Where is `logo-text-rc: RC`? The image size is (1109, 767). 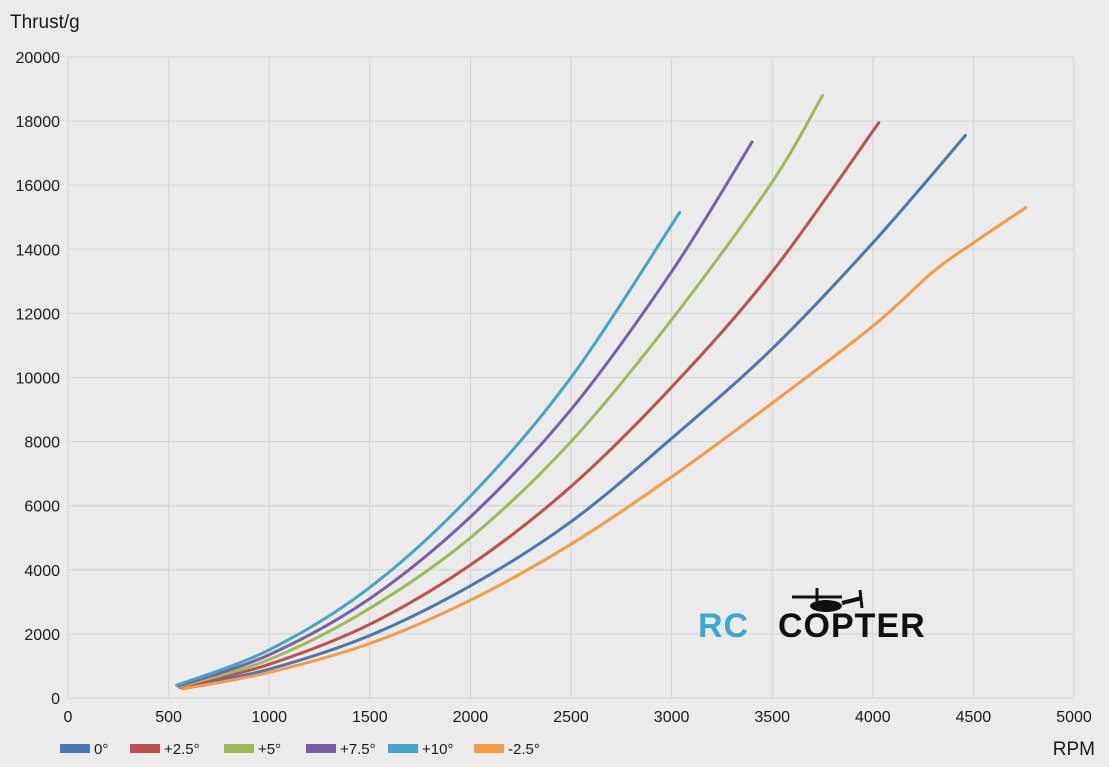 logo-text-rc: RC is located at coordinates (723, 626).